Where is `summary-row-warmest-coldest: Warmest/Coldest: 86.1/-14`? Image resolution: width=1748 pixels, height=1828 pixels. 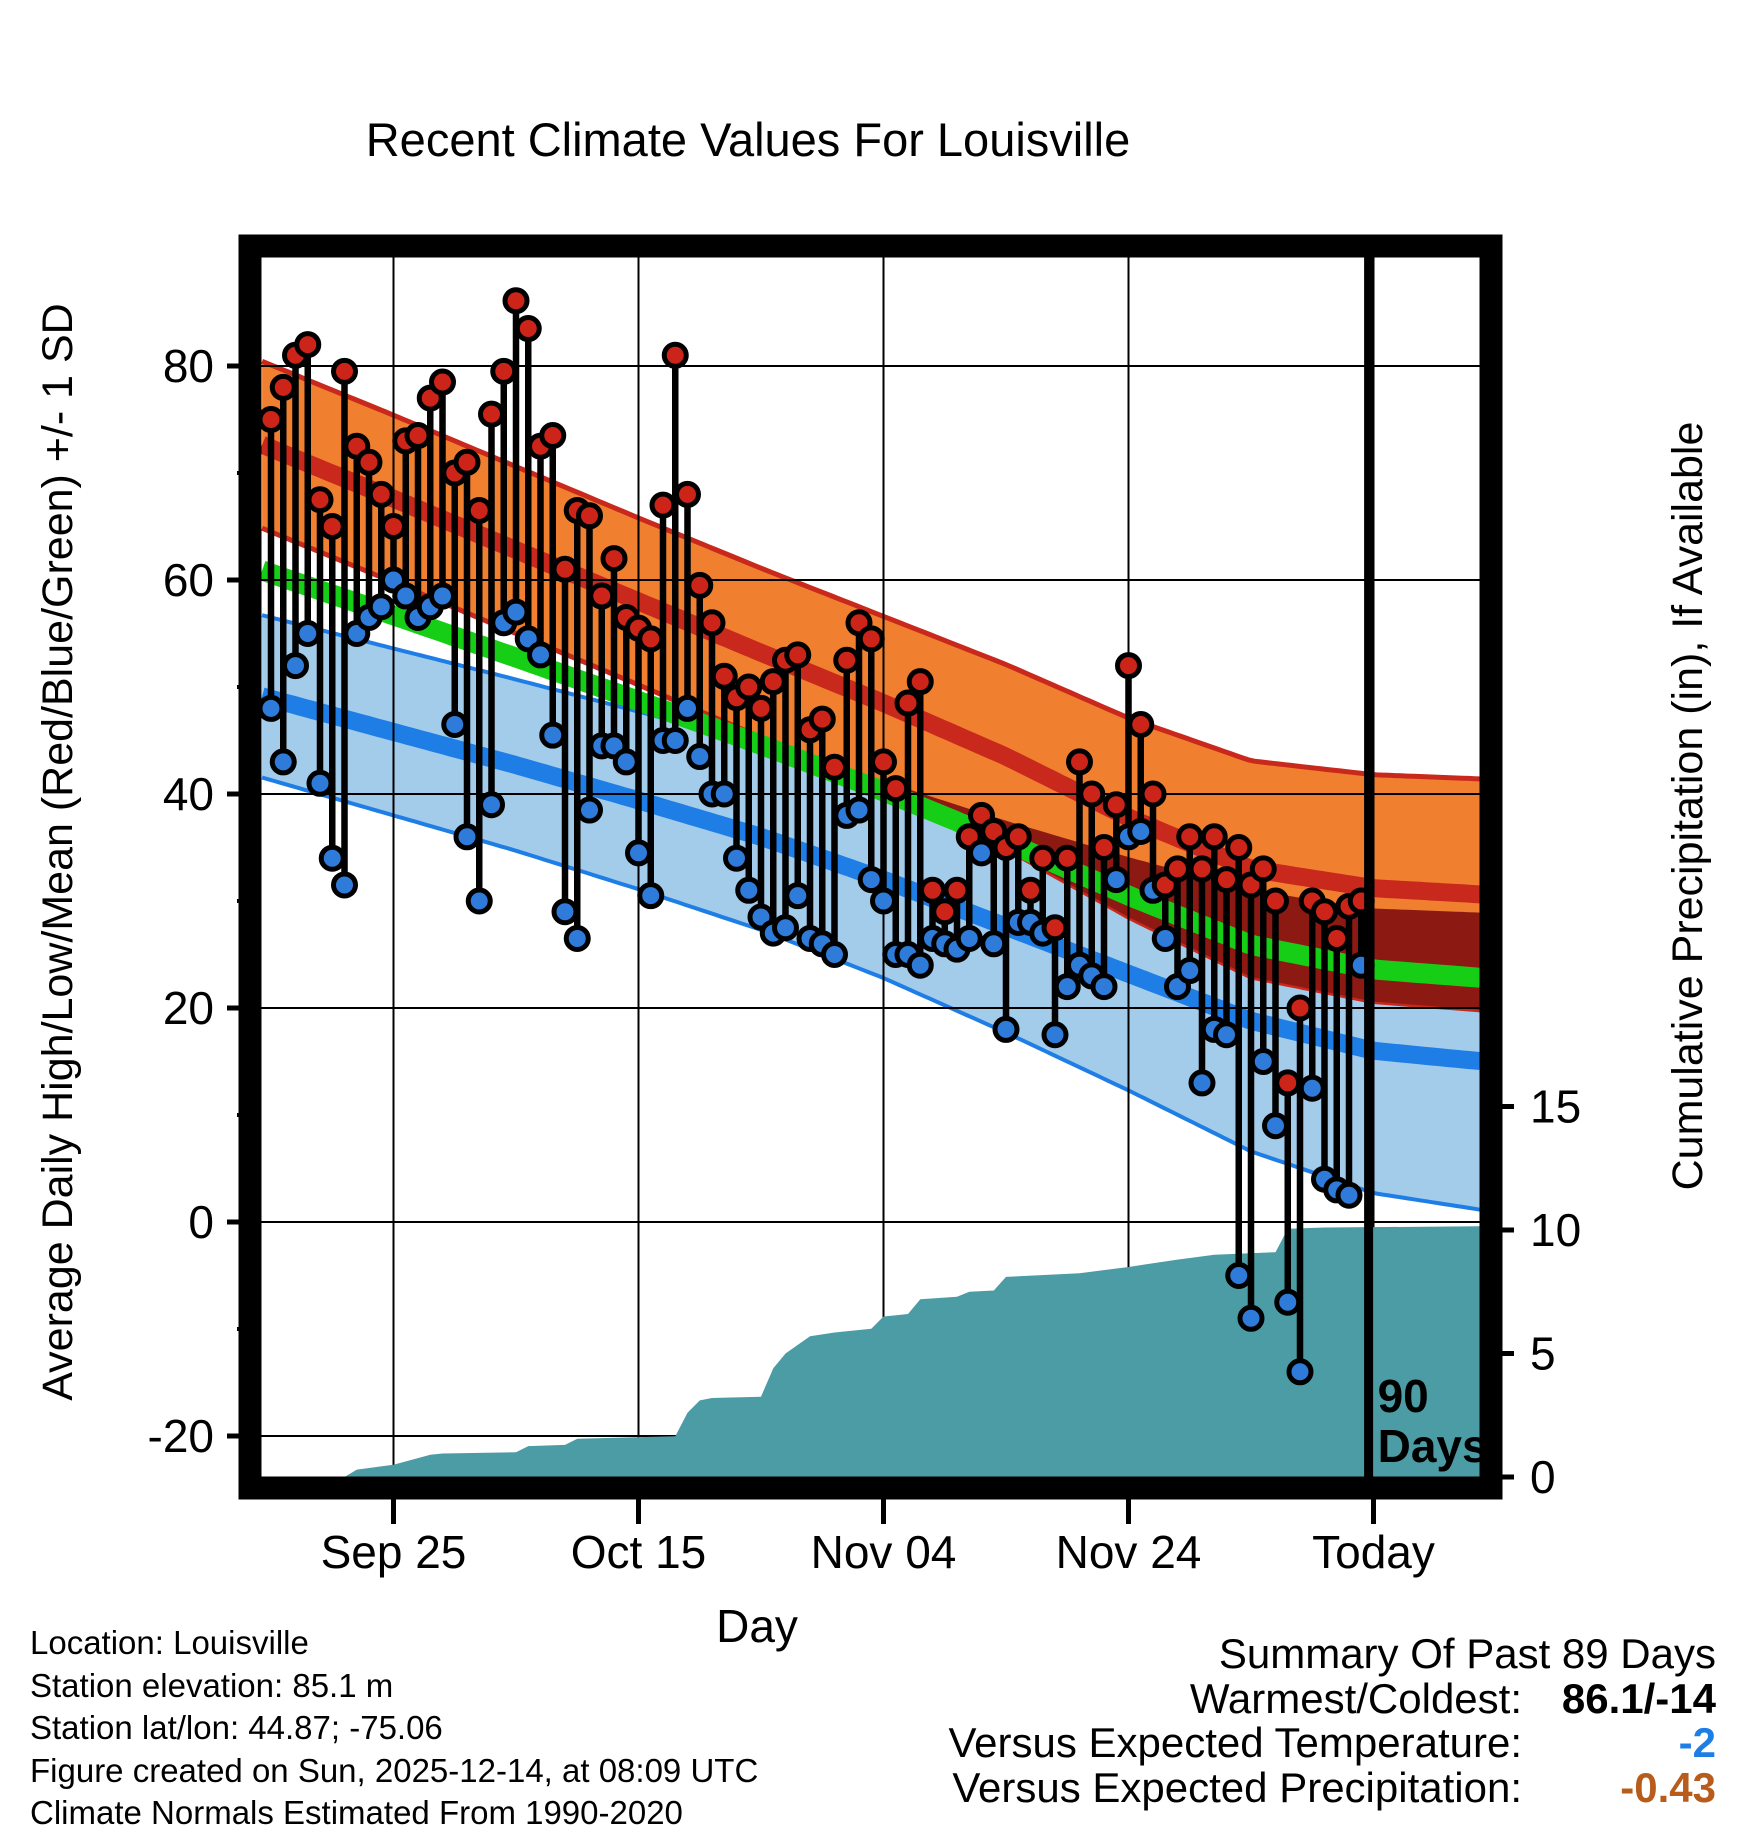
summary-row-warmest-coldest: Warmest/Coldest: 86.1/-14 is located at coordinates (1332, 1698).